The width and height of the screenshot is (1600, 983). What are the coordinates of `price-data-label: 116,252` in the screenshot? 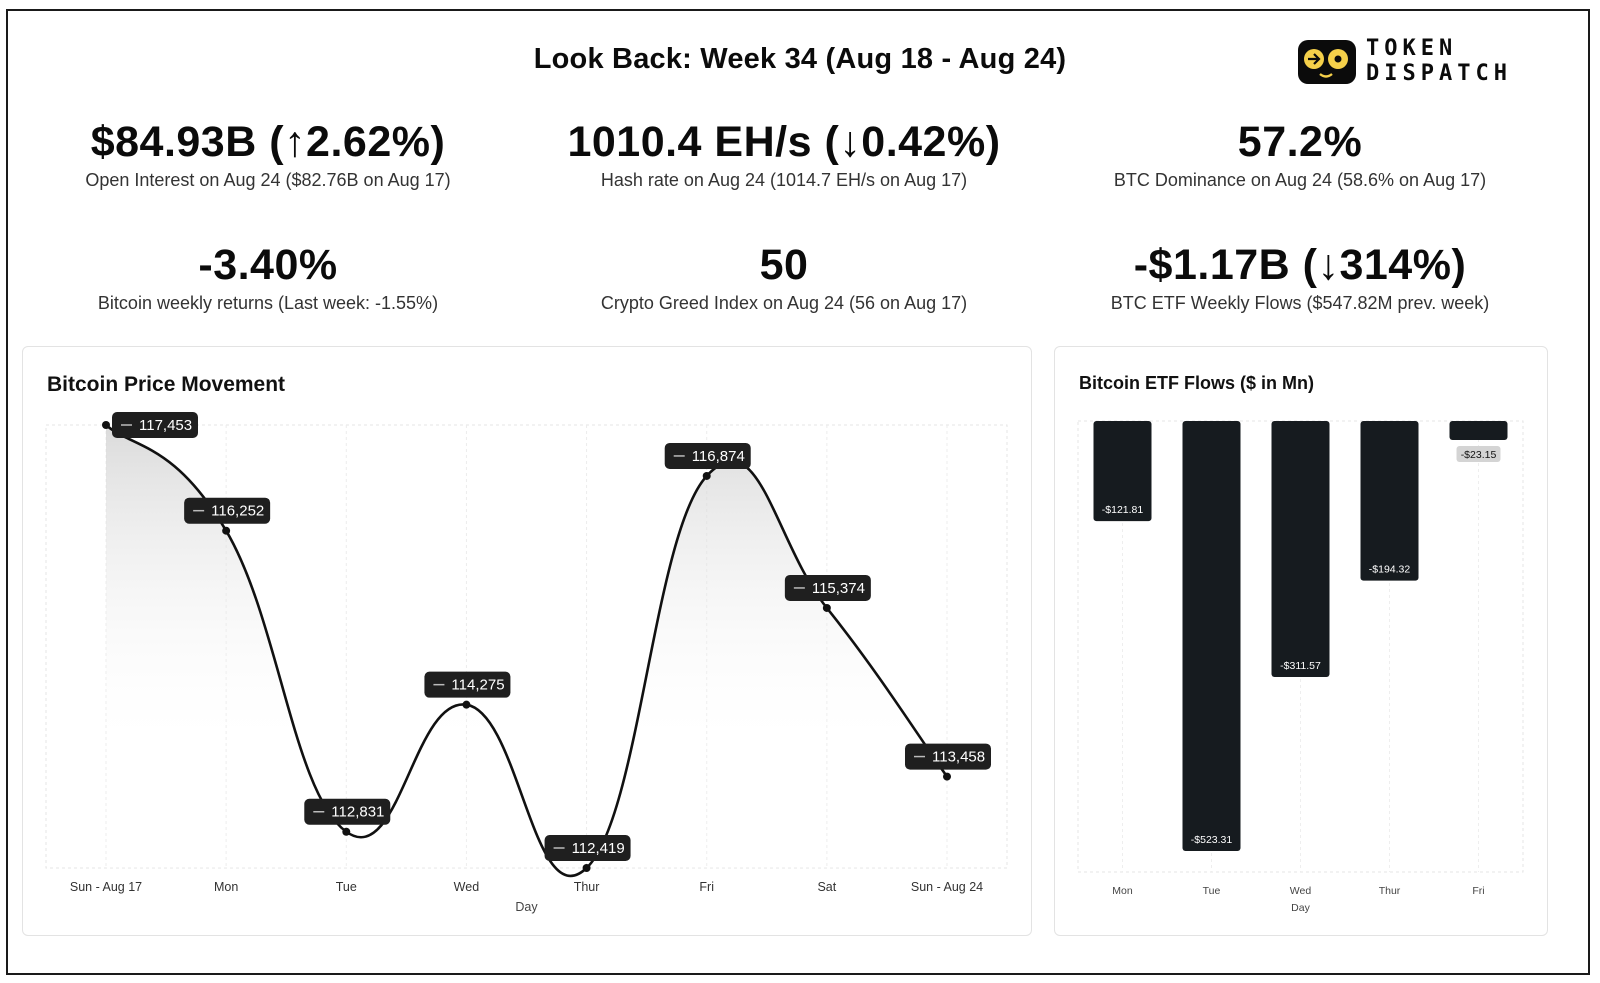 It's located at (227, 510).